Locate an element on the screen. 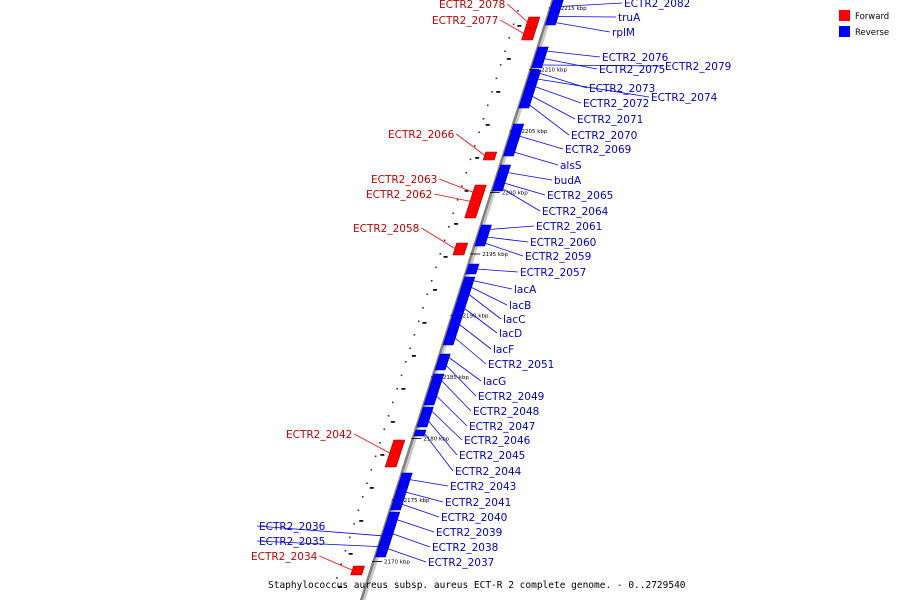 The width and height of the screenshot is (900, 600). gene-block-ectr2-2049 is located at coordinates (441, 365).